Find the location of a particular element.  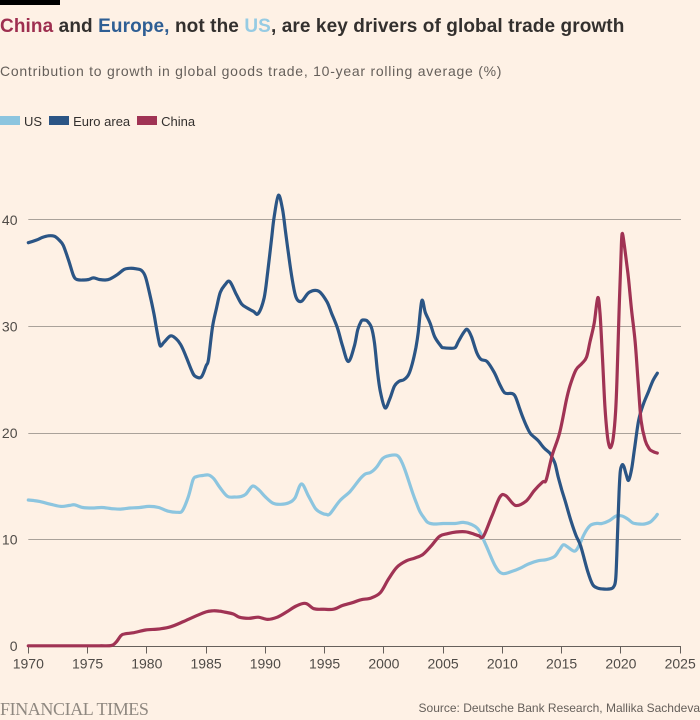

svg-text: 1970 is located at coordinates (28, 664).